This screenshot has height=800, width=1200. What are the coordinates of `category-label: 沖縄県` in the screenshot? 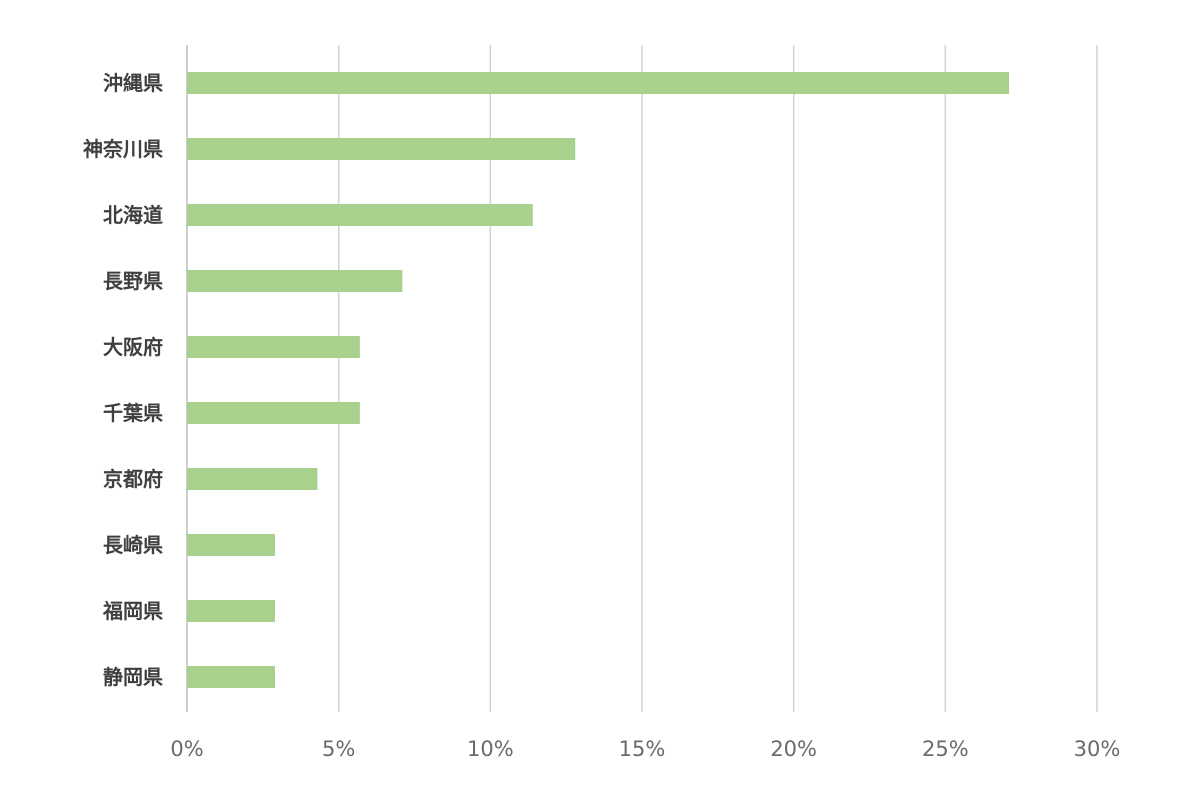 It's located at (133, 83).